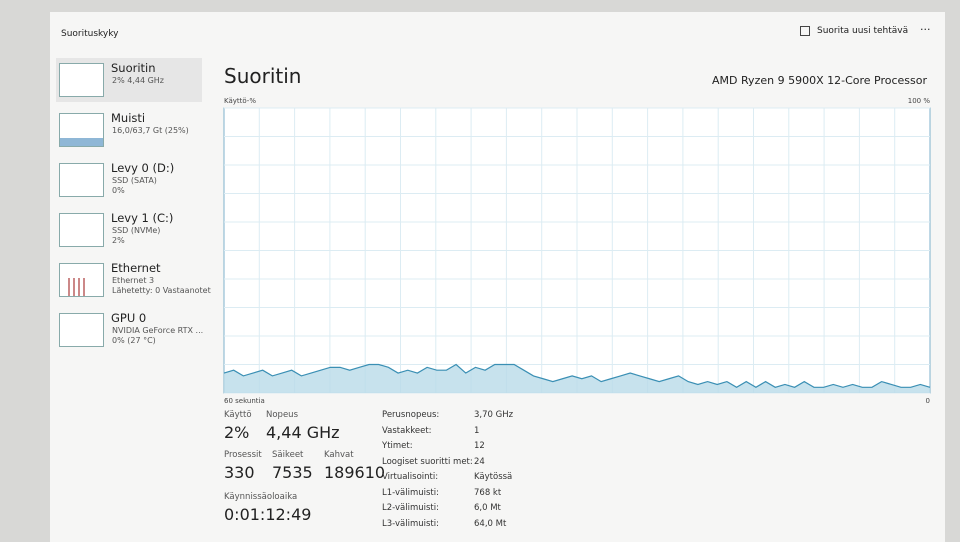 The height and width of the screenshot is (542, 960). I want to click on y-tick-label: 100 %, so click(919, 101).